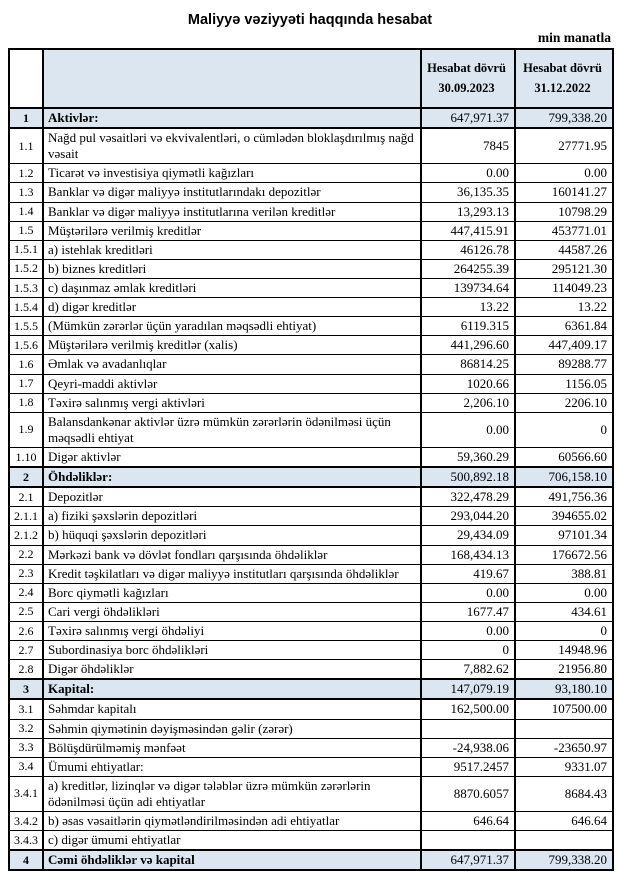 This screenshot has width=620, height=879. What do you see at coordinates (564, 516) in the screenshot?
I see `value-2022: 394655.02` at bounding box center [564, 516].